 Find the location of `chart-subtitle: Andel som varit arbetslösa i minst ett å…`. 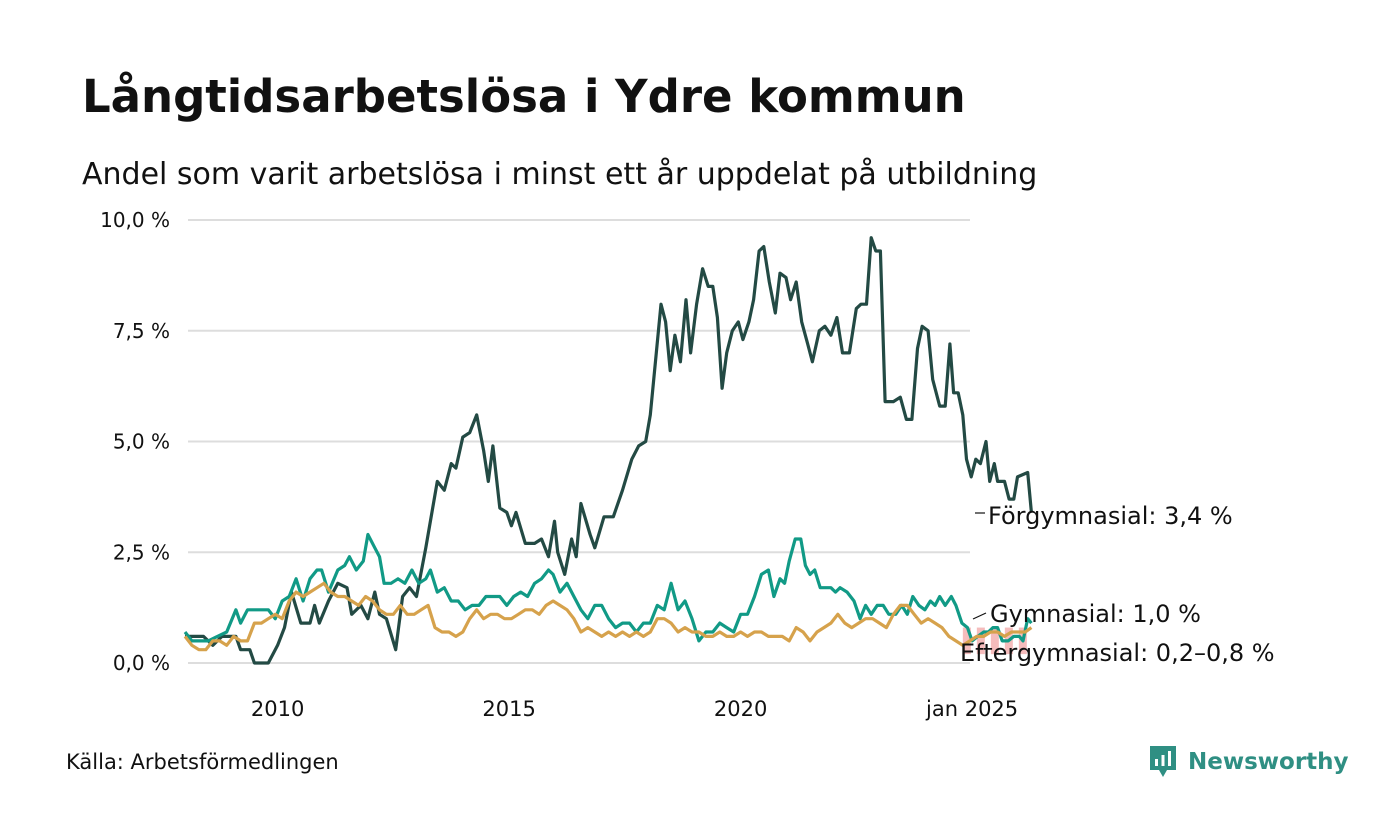

chart-subtitle: Andel som varit arbetslösa i minst ett å… is located at coordinates (560, 174).